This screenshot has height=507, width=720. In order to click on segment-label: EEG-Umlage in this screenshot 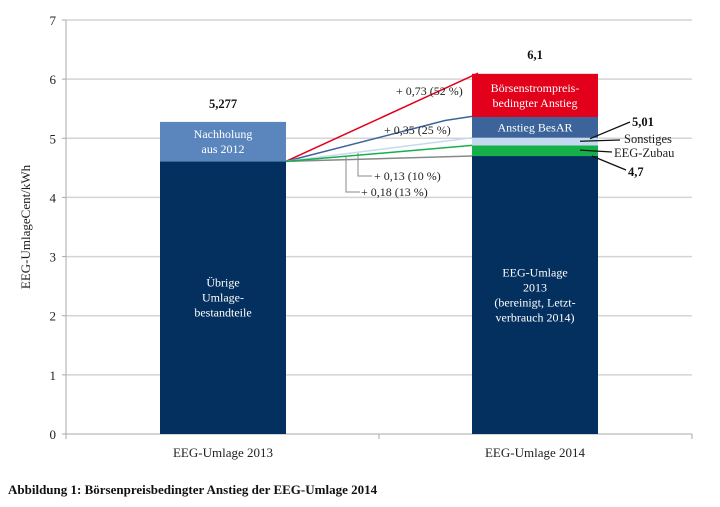, I will do `click(534, 273)`.